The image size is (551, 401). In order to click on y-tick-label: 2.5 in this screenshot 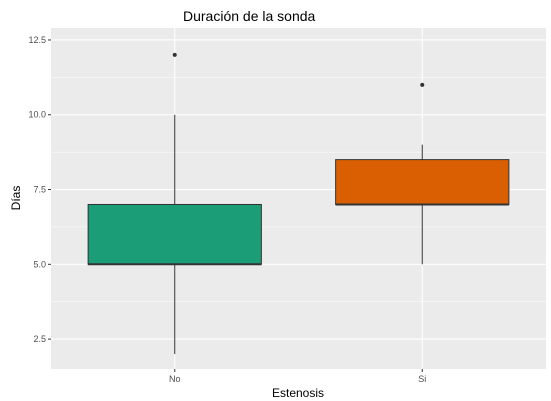, I will do `click(39, 339)`.